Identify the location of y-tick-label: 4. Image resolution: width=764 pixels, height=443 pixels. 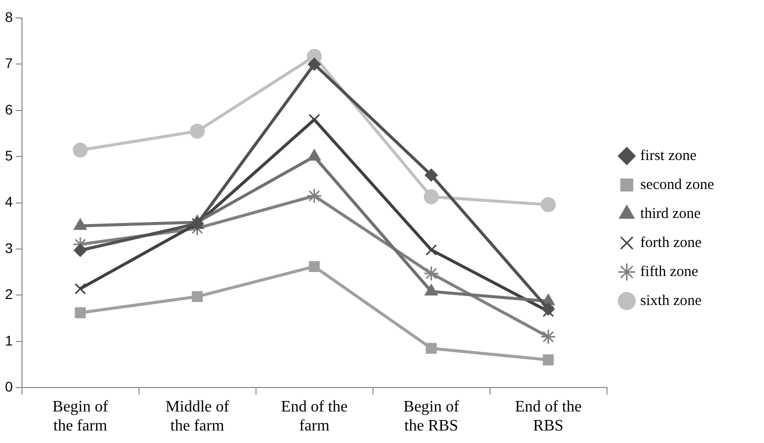
(8, 202).